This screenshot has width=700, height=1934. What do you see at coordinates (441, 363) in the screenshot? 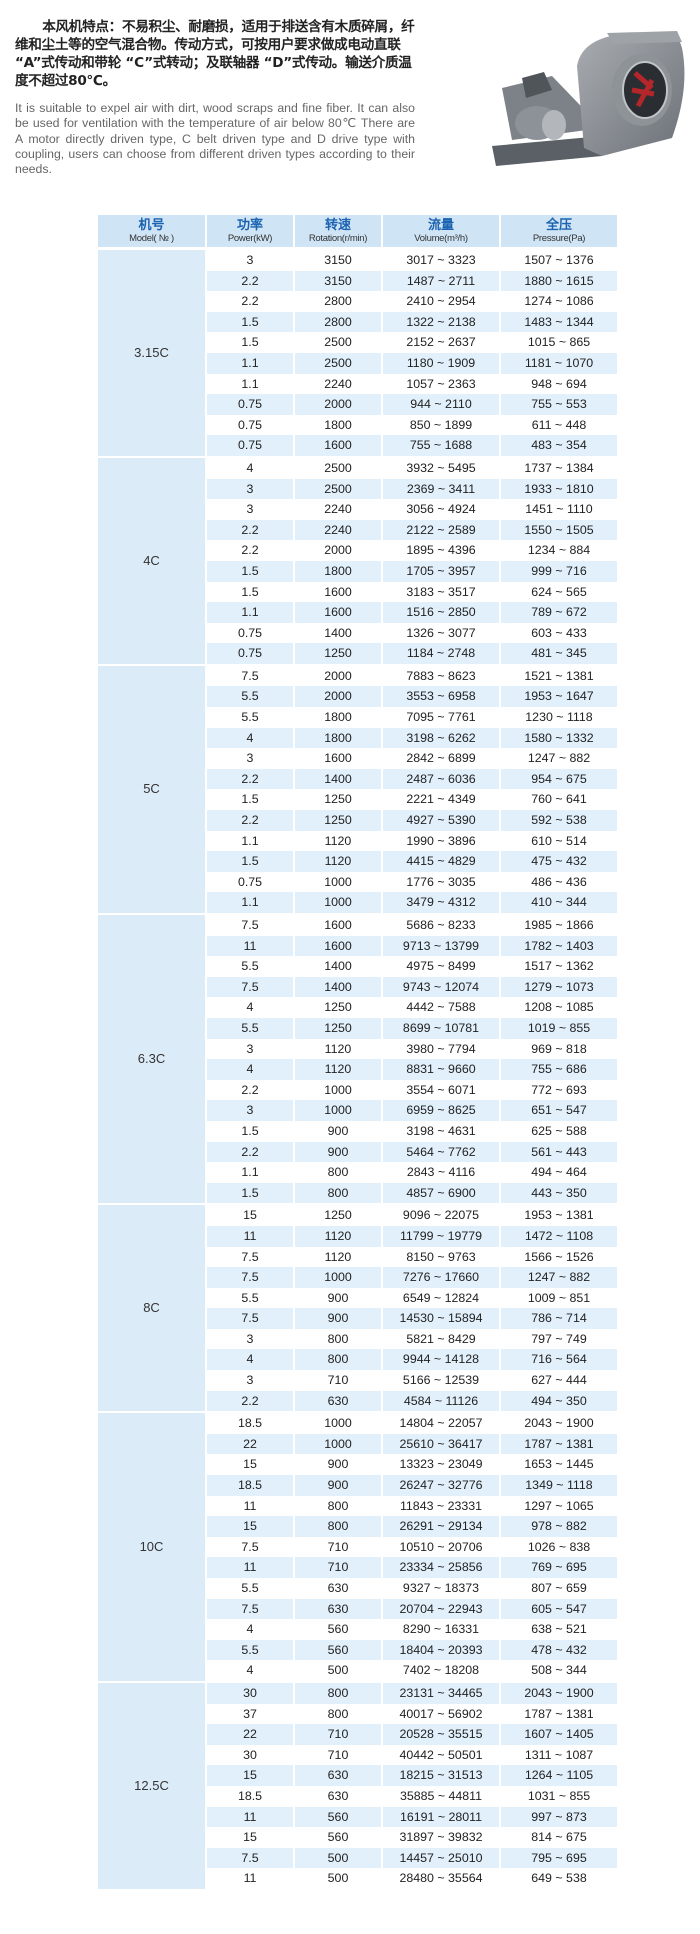
I see `volume-cell: 1180 ~ 1909` at bounding box center [441, 363].